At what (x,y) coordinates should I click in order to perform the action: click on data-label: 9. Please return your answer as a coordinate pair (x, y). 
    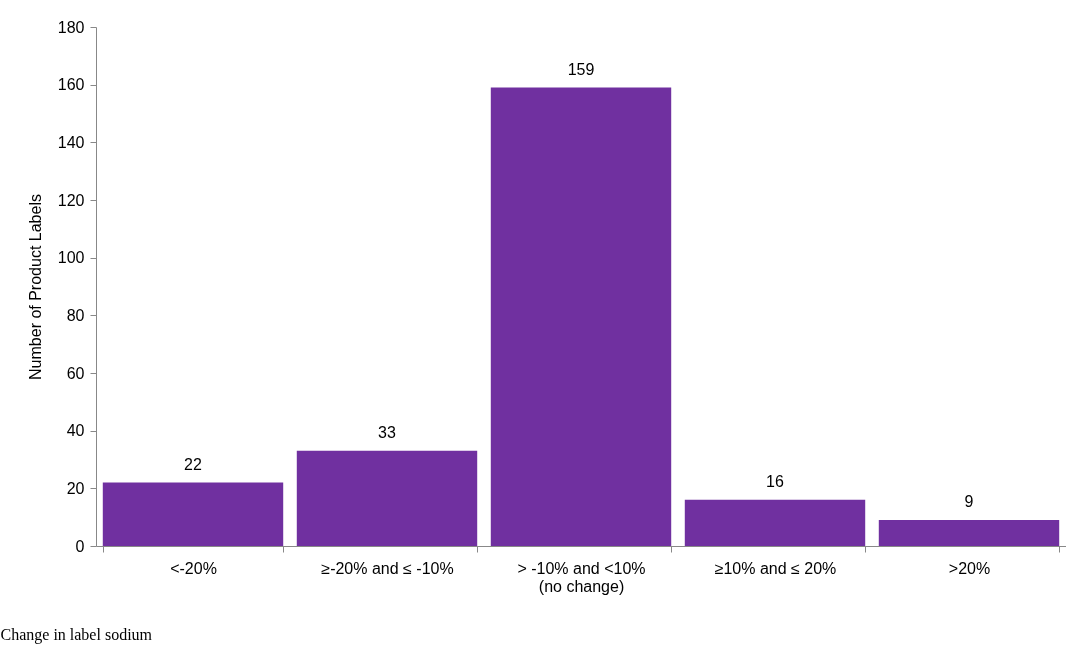
    Looking at the image, I should click on (969, 502).